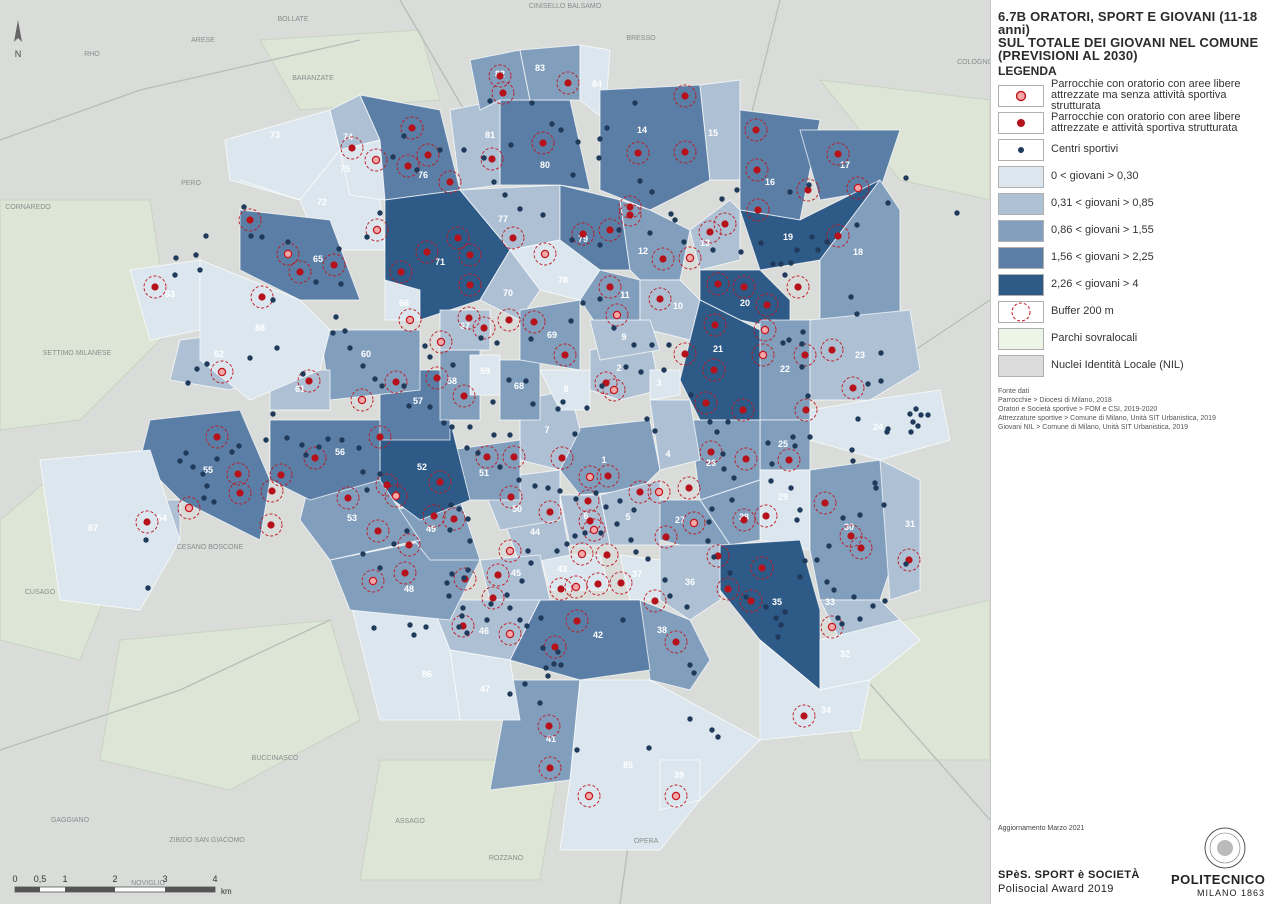  What do you see at coordinates (1021, 176) in the screenshot?
I see `class1-swatch` at bounding box center [1021, 176].